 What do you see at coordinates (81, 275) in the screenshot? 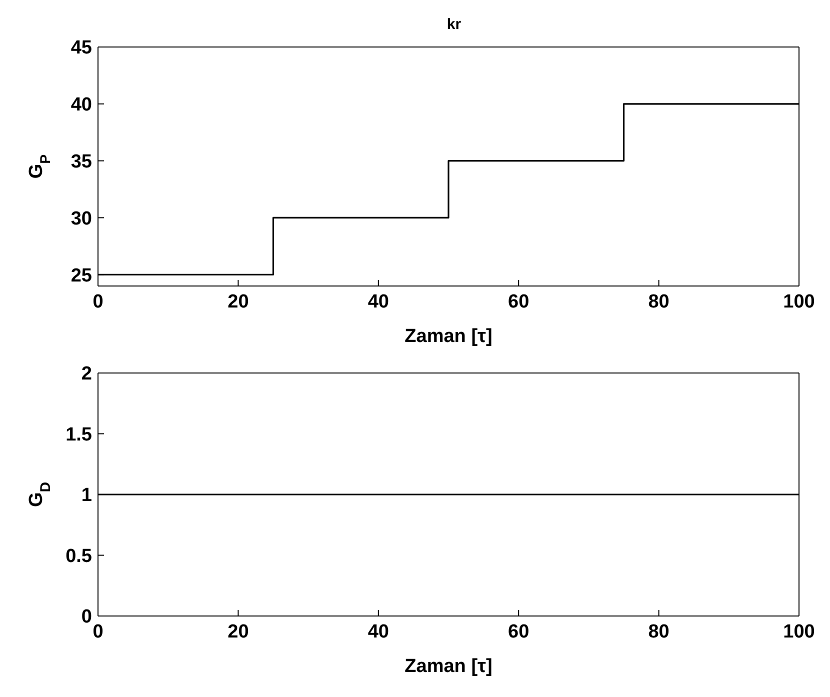
I see `y-tick-label: 25` at bounding box center [81, 275].